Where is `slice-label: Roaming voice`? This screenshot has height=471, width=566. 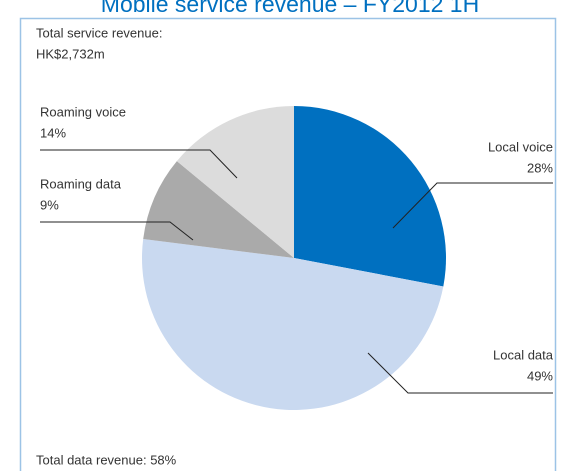
slice-label: Roaming voice is located at coordinates (83, 111).